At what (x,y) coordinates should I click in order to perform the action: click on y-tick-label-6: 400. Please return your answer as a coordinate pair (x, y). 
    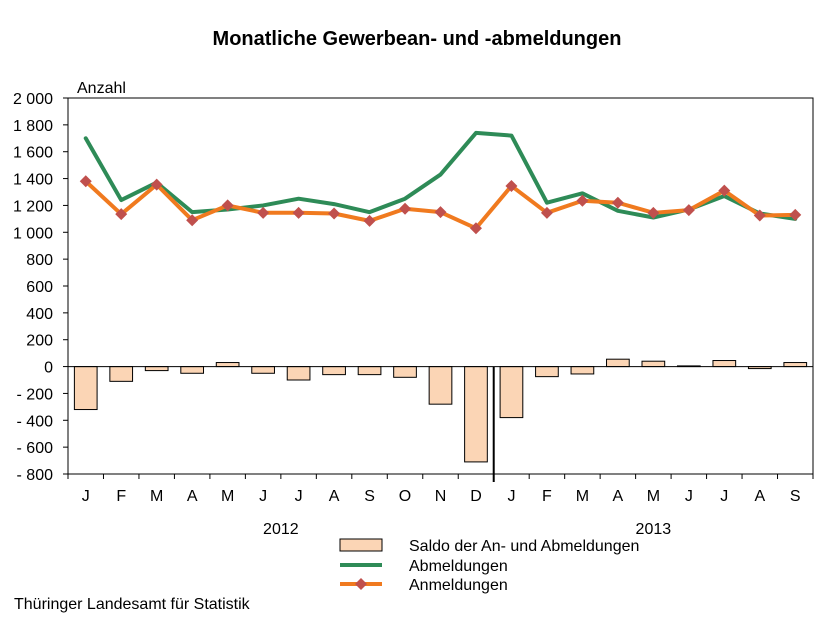
    Looking at the image, I should click on (39, 314).